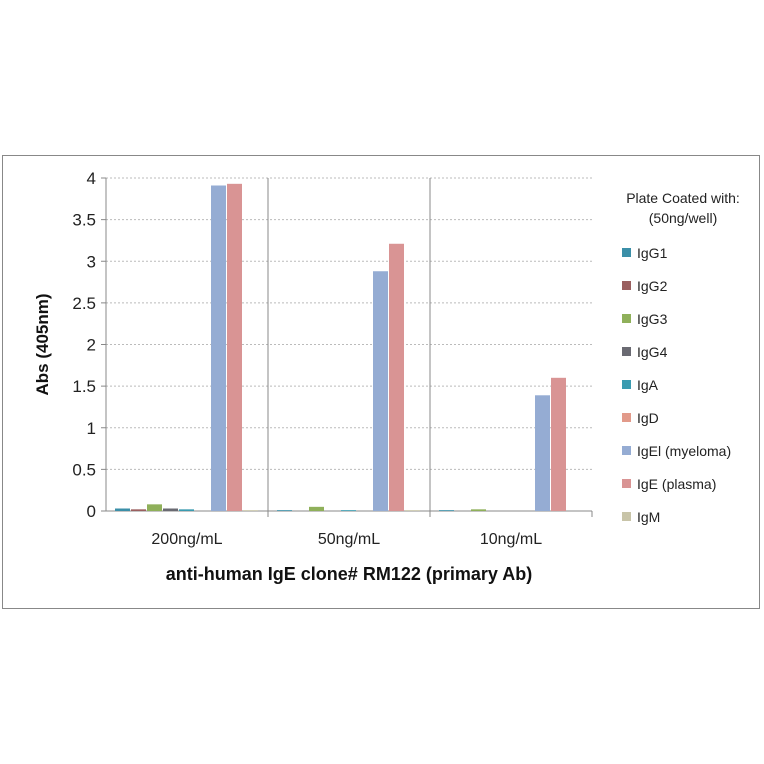  Describe the element at coordinates (91, 511) in the screenshot. I see `y-tick-label: 0` at that location.